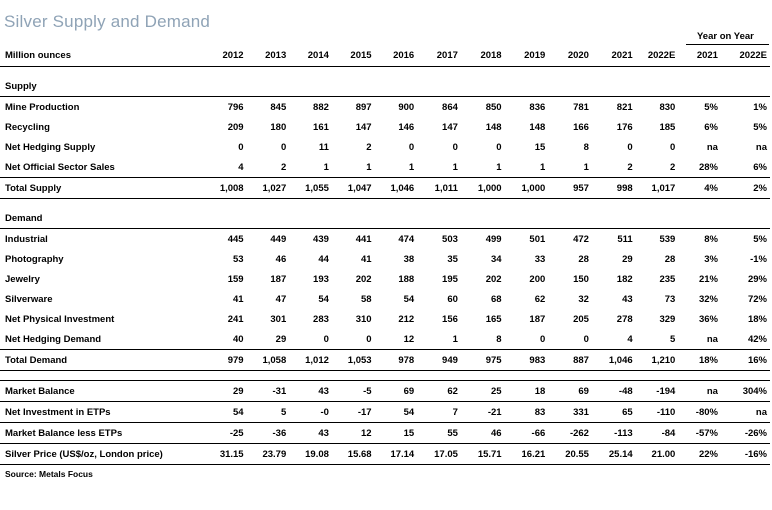 This screenshot has width=772, height=510. I want to click on table-cell: 188, so click(406, 279).